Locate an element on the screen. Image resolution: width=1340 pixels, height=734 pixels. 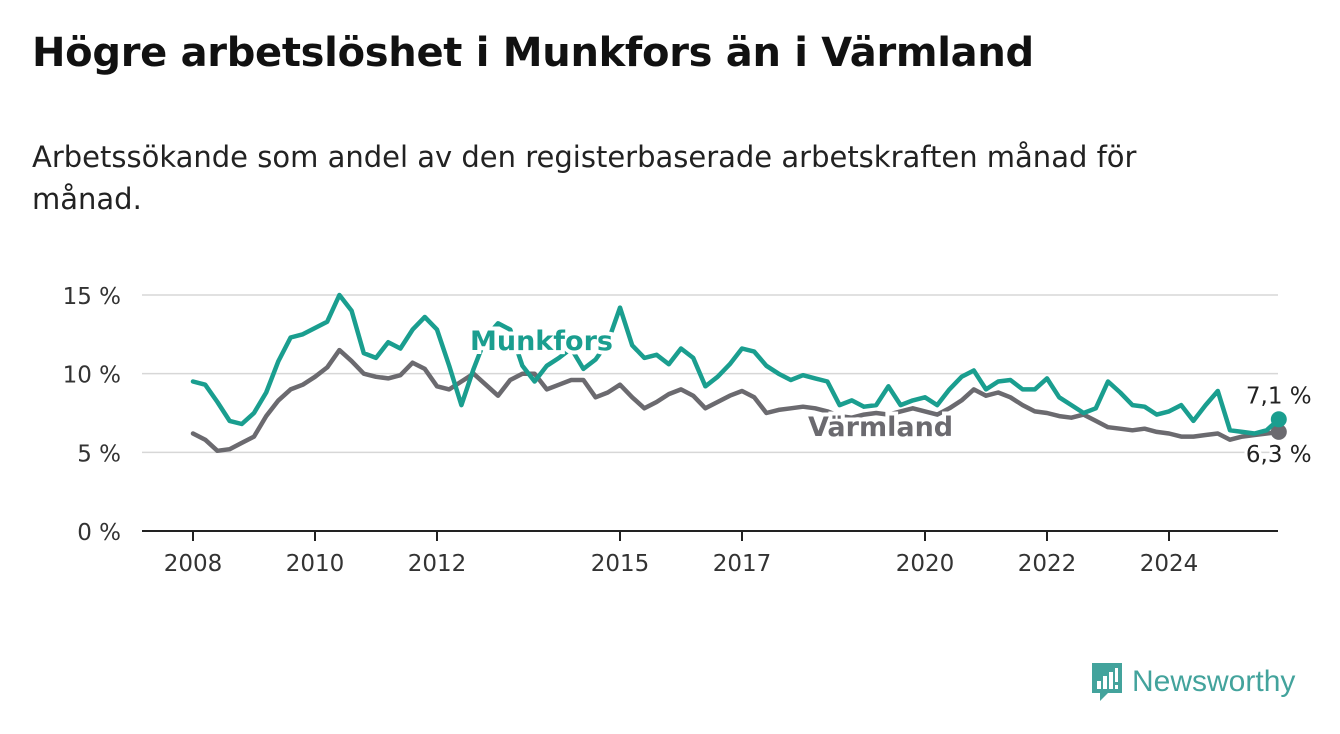
series-end-value-label: 7,1 % is located at coordinates (1279, 396).